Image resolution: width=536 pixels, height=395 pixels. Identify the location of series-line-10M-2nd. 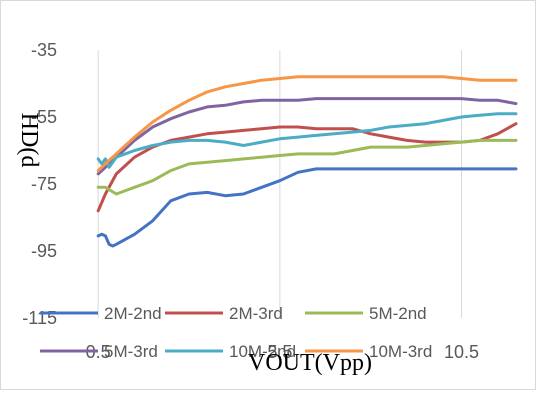
(307, 140).